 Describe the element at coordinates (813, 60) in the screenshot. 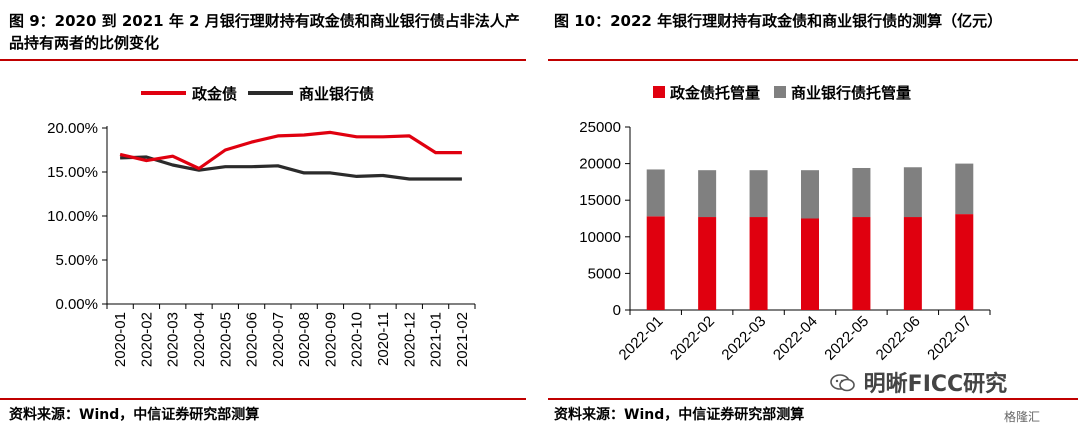

I see `right-top-rule` at that location.